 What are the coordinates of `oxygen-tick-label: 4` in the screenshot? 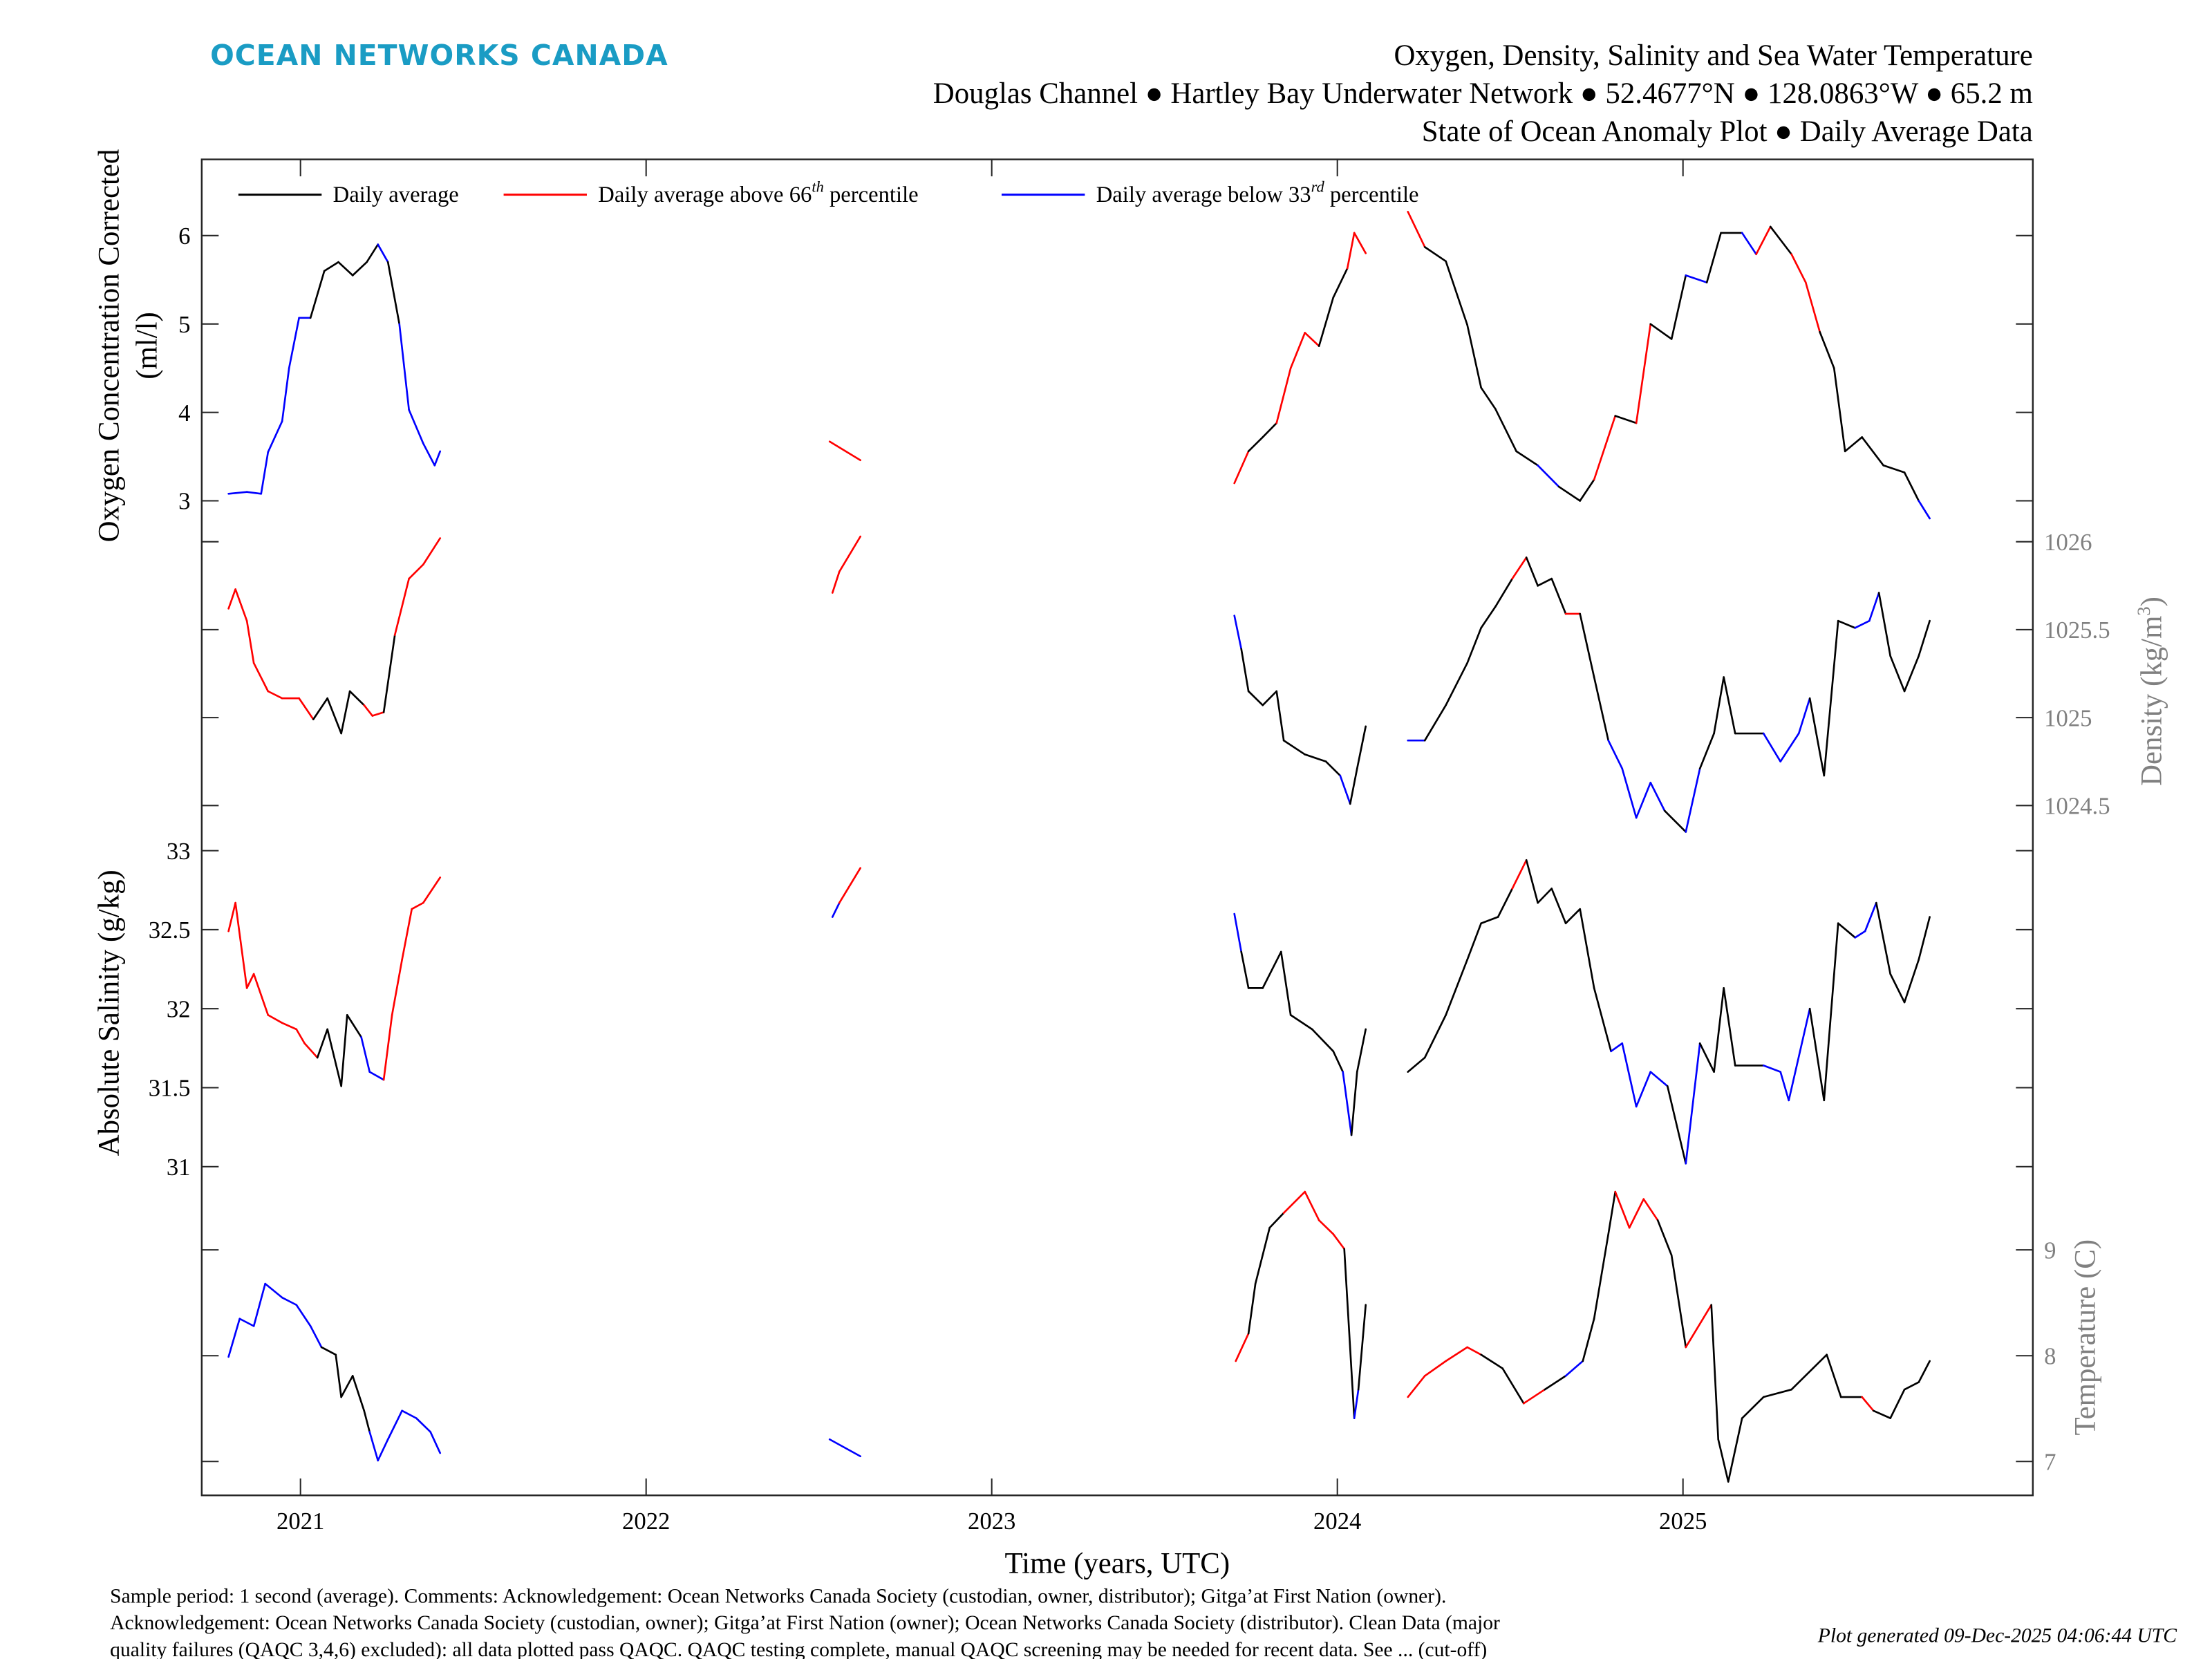 It's located at (184, 413).